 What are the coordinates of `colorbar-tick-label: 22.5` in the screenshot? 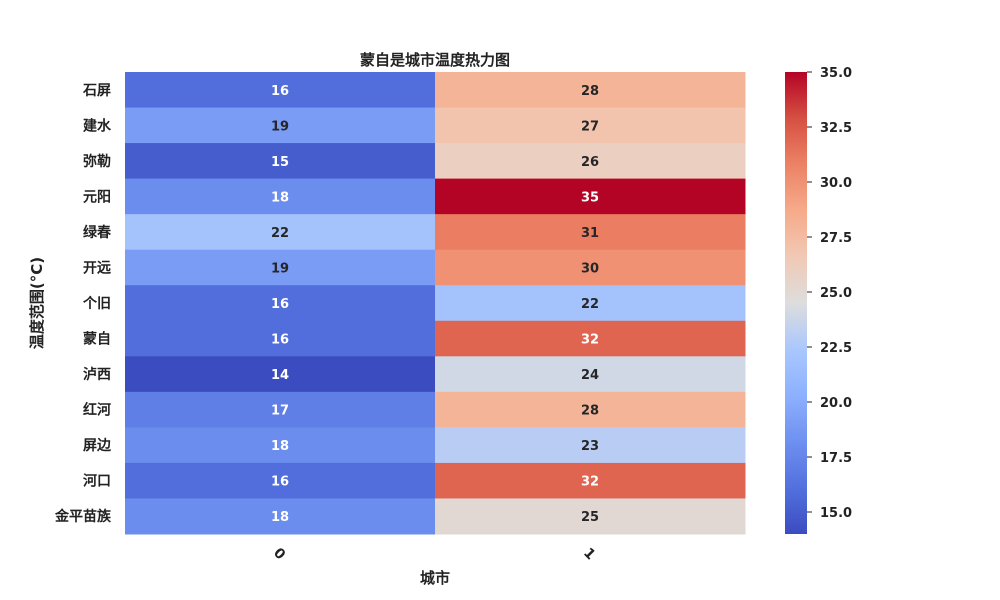 It's located at (836, 348).